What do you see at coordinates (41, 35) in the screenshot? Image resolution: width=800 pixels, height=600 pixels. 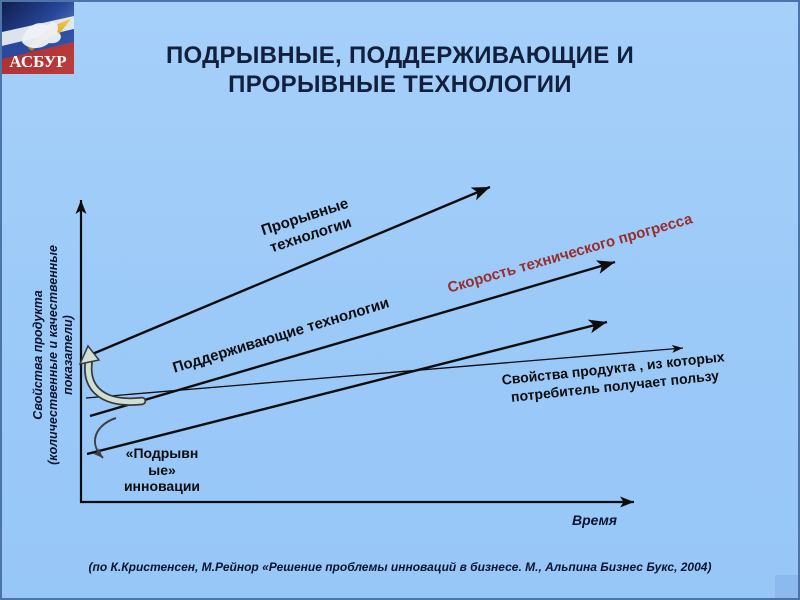 I see `winged-creature` at bounding box center [41, 35].